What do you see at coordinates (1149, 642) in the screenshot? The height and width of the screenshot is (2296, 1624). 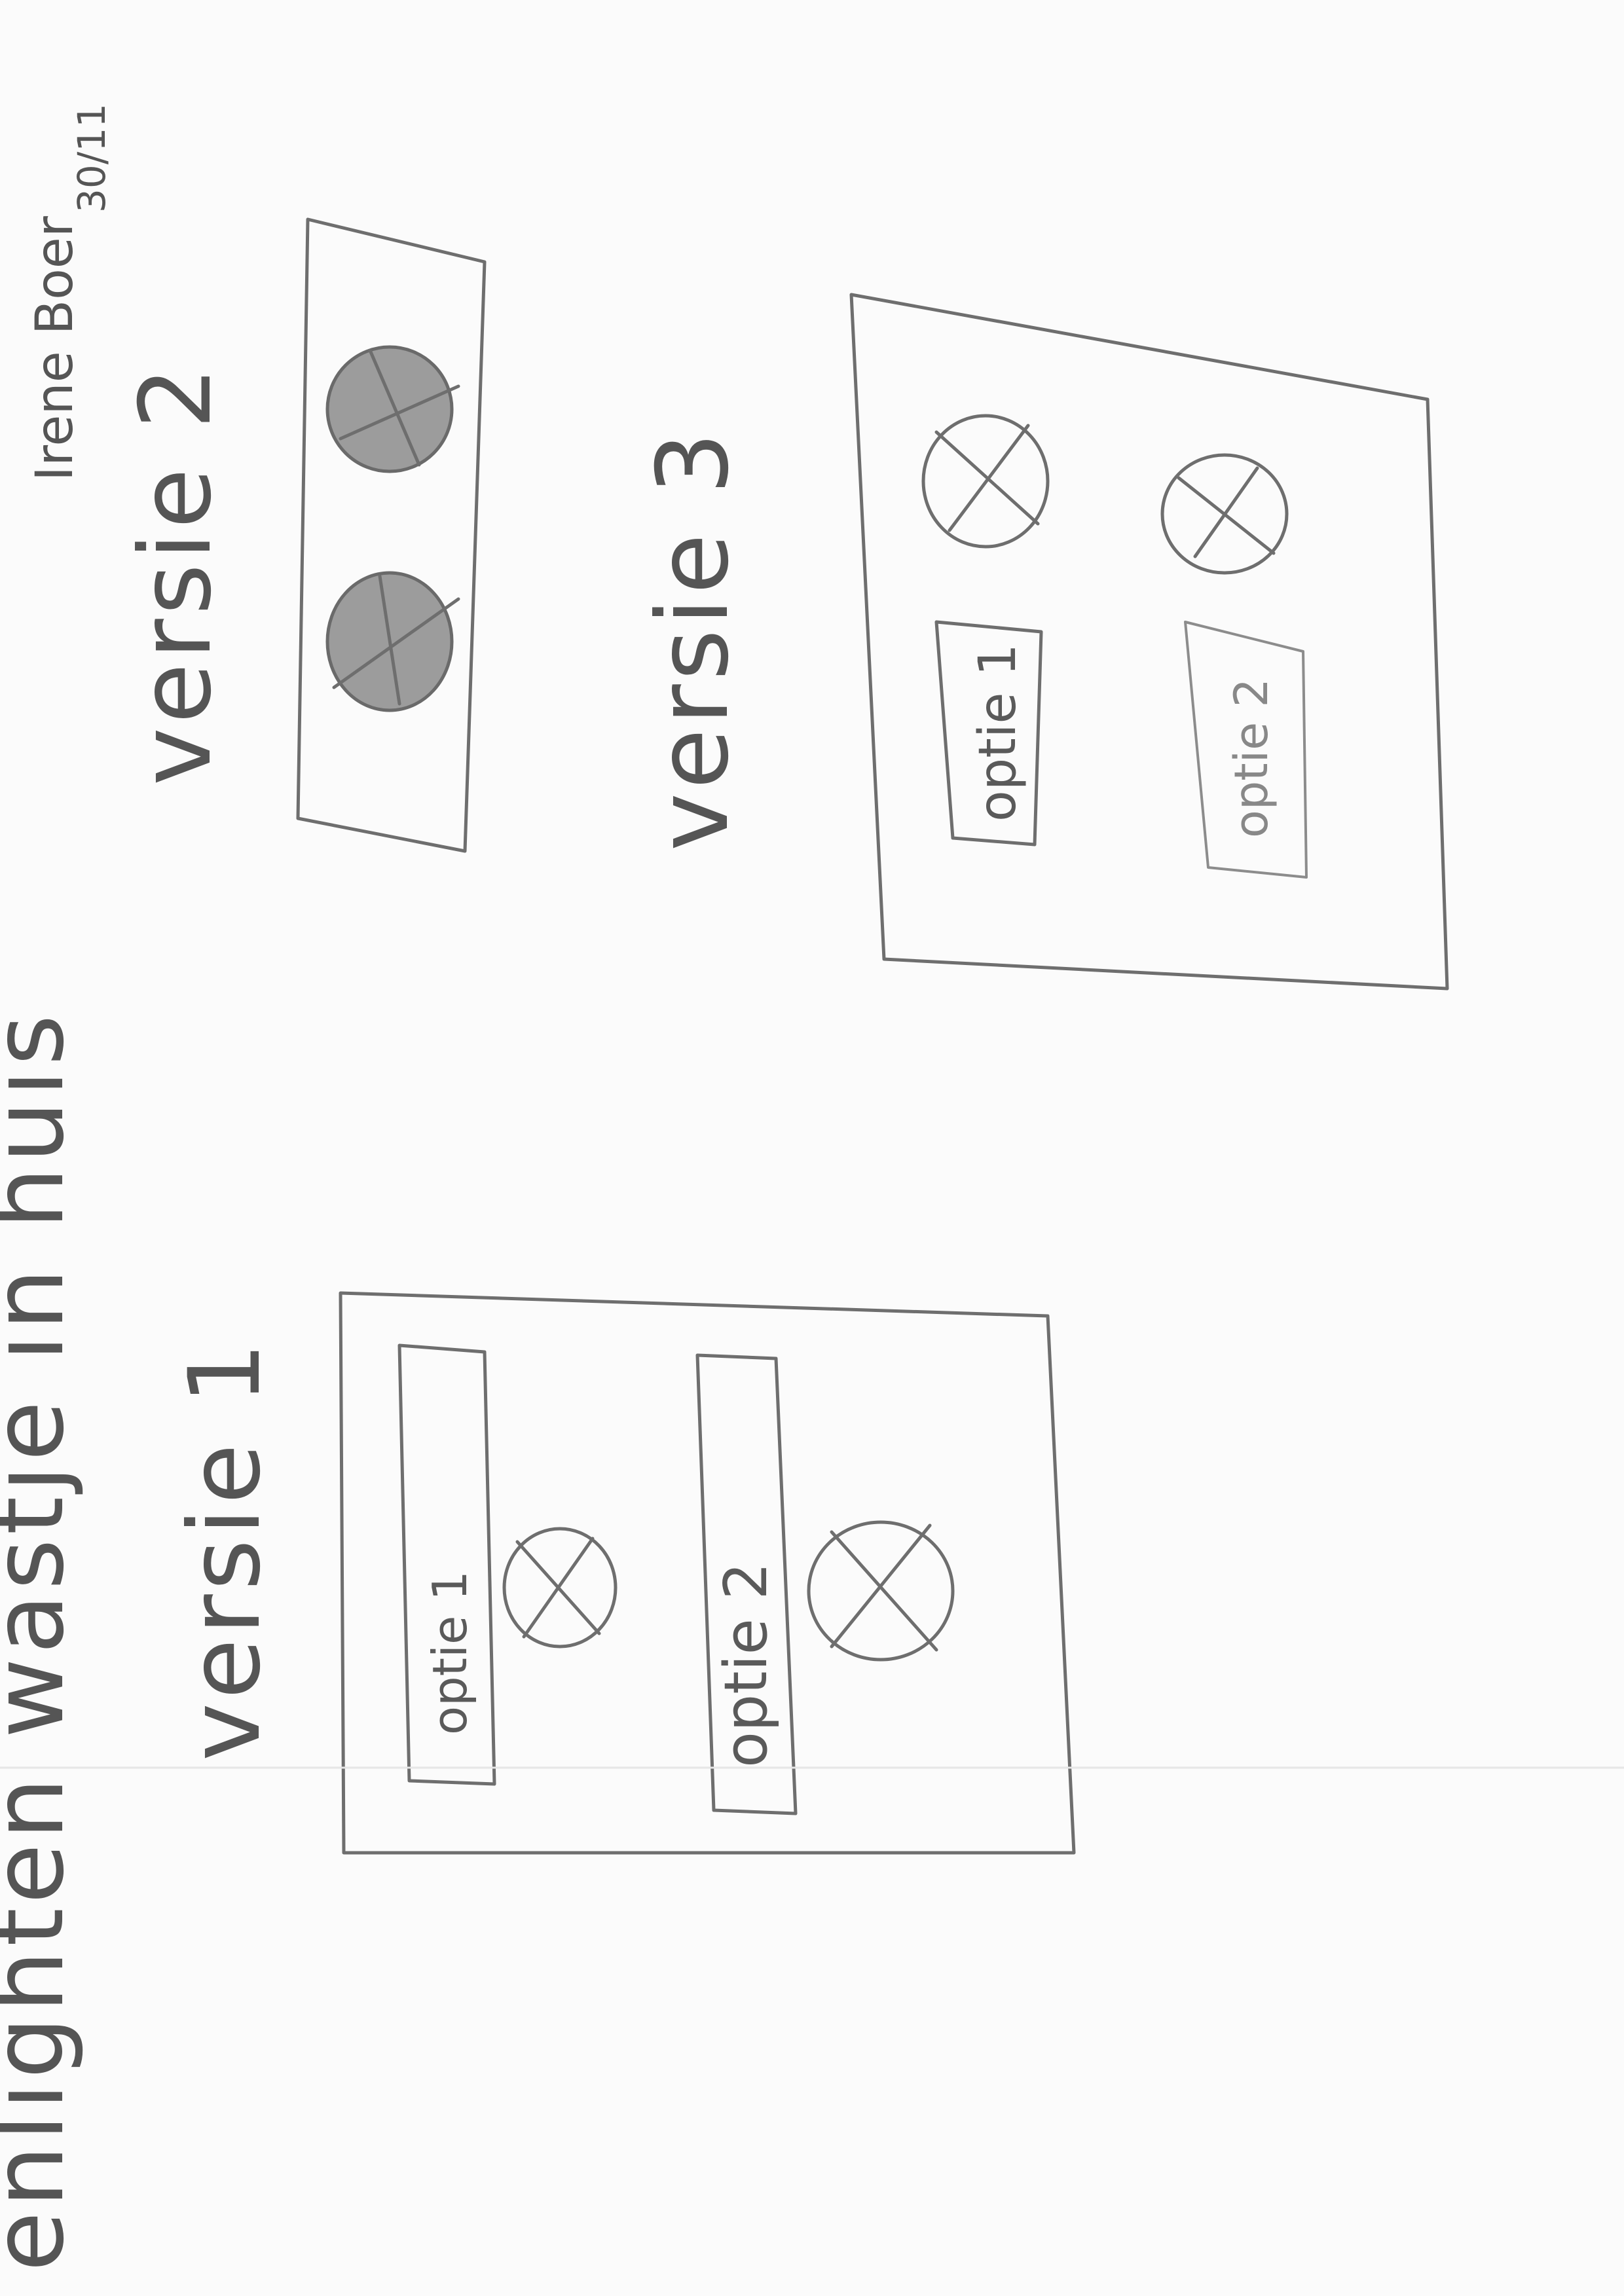 I see `version-3-frame` at bounding box center [1149, 642].